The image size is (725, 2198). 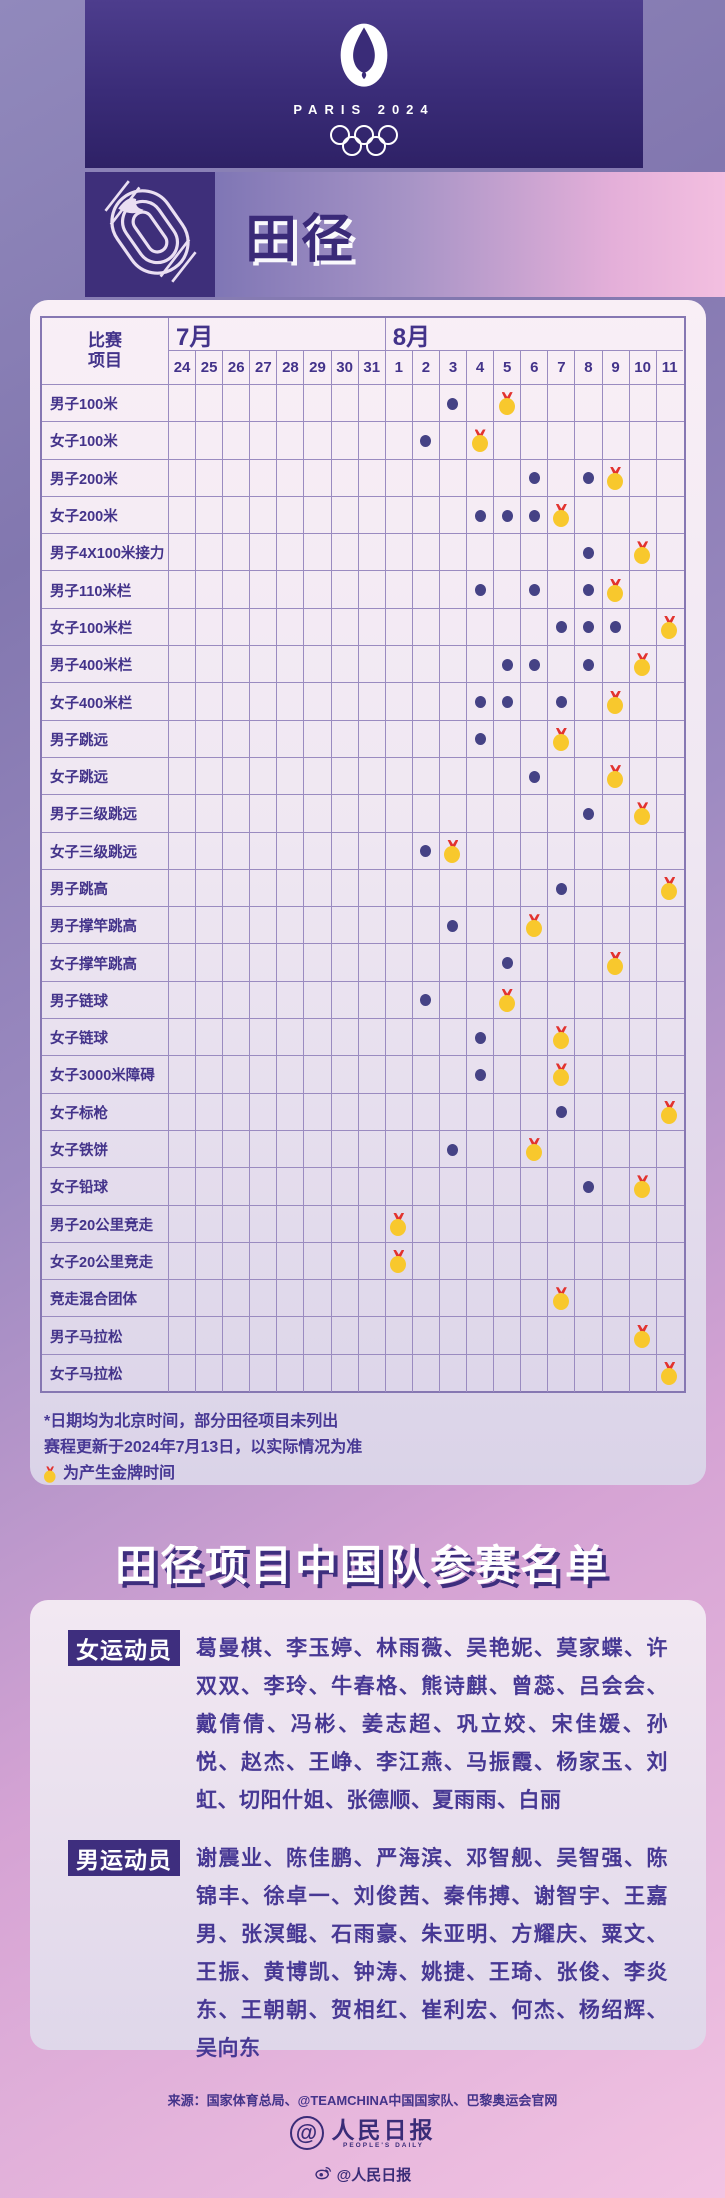 What do you see at coordinates (363, 1037) in the screenshot?
I see `event-row: 女子链球` at bounding box center [363, 1037].